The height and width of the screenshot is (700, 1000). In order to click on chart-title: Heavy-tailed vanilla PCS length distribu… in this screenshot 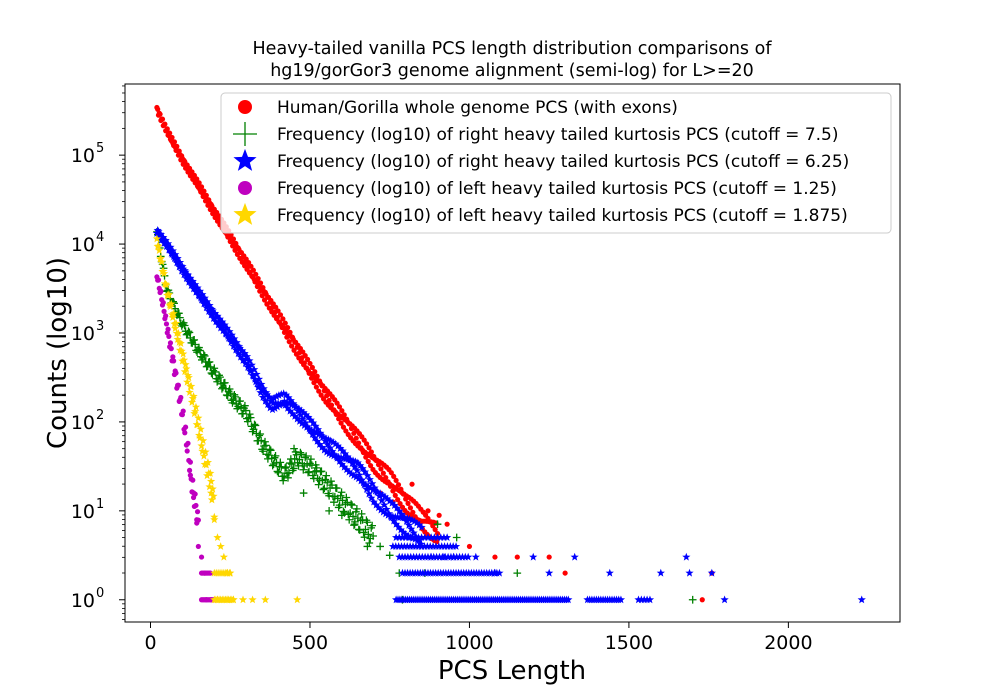, I will do `click(513, 60)`.